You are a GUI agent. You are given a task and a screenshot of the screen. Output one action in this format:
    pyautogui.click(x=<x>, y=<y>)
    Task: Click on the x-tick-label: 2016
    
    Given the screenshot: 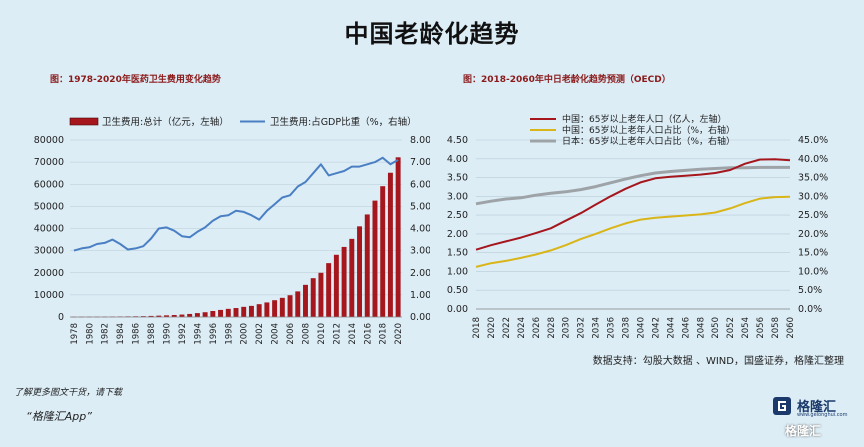 What is the action you would take?
    pyautogui.click(x=368, y=334)
    